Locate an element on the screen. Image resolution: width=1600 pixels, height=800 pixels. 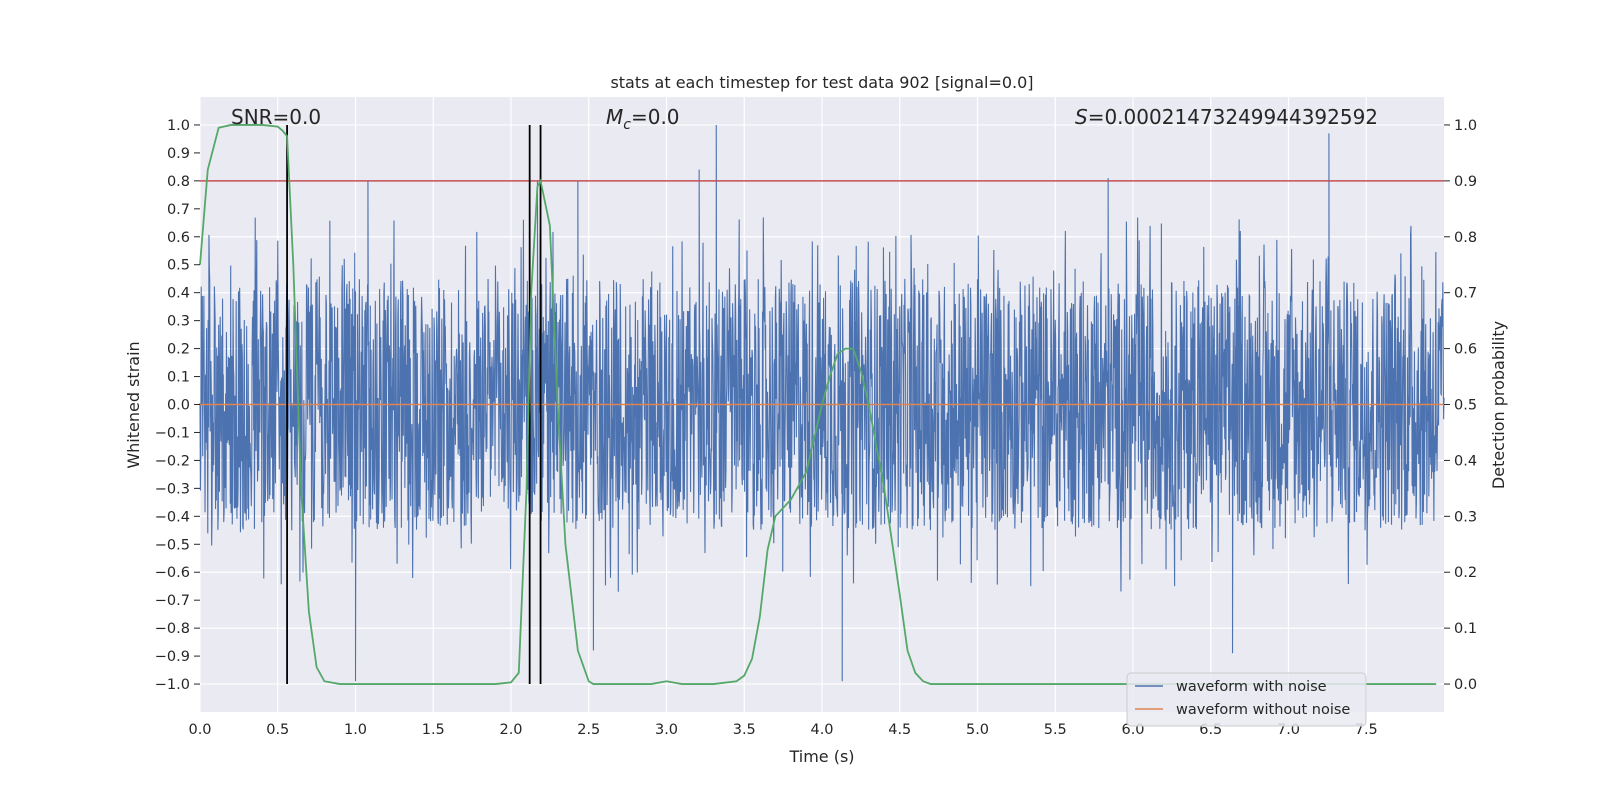
y-tick-label-right: 0.3 is located at coordinates (1465, 517).